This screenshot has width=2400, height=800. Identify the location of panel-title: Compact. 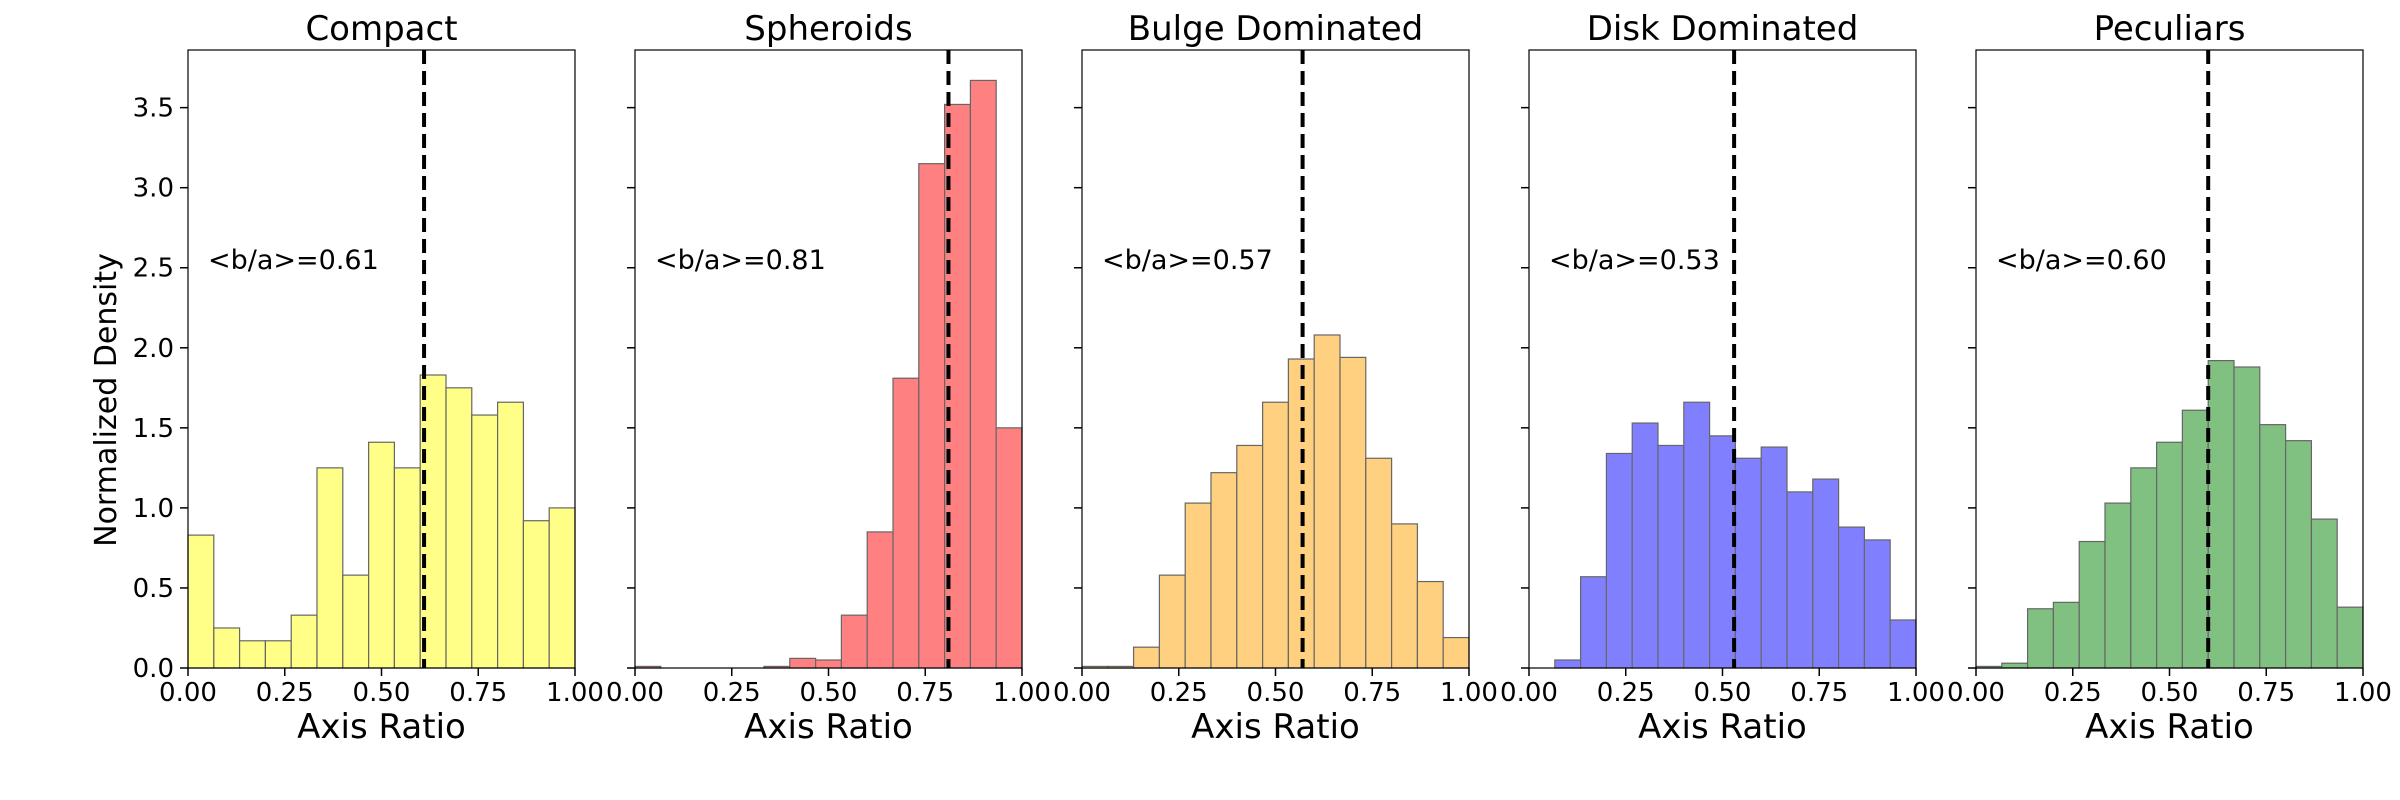
(381, 29).